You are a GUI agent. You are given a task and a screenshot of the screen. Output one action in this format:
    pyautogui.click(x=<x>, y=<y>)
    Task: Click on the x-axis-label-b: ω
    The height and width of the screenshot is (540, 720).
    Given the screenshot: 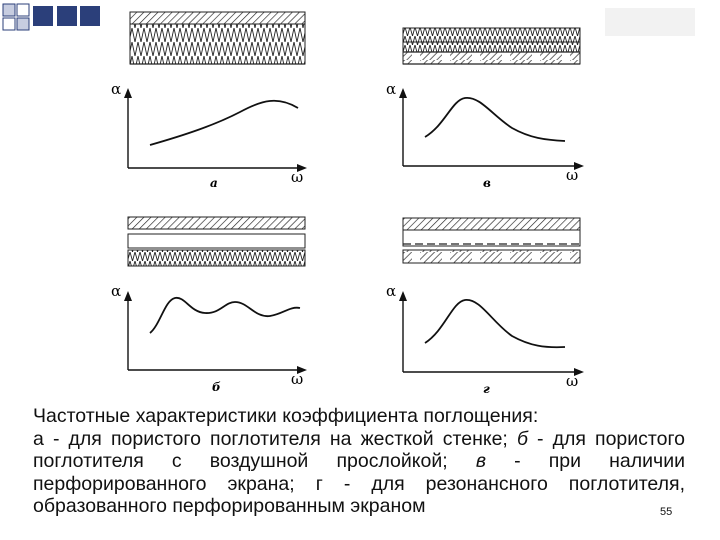 What is the action you would take?
    pyautogui.click(x=297, y=379)
    